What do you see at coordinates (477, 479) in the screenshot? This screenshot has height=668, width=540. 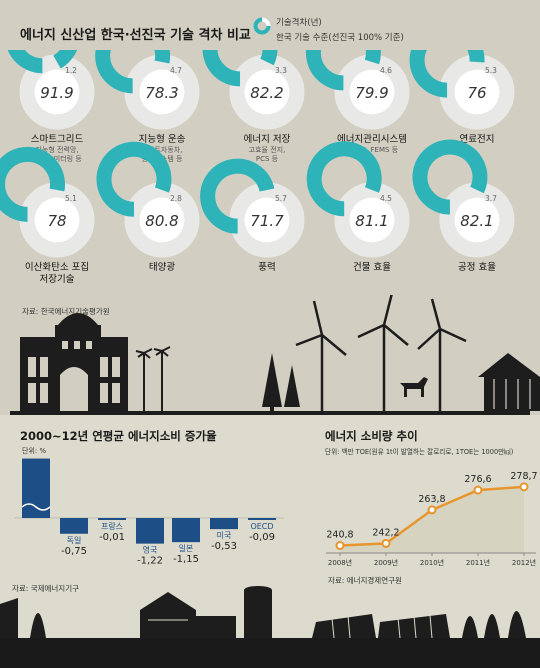 I see `line-value-label: 276,6` at bounding box center [477, 479].